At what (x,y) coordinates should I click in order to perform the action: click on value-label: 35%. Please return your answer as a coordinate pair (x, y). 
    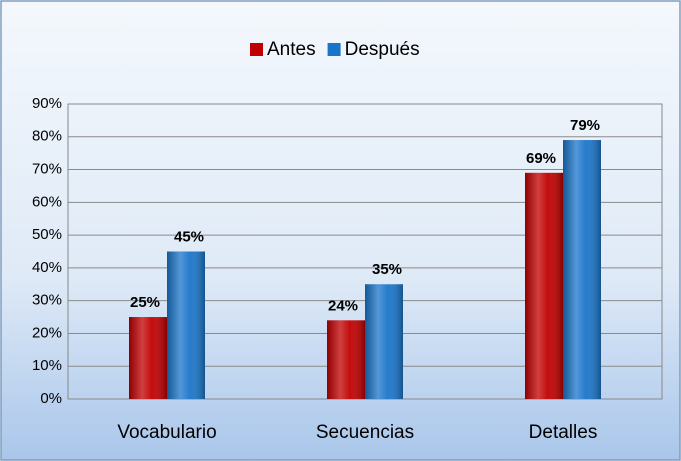
    Looking at the image, I should click on (387, 269).